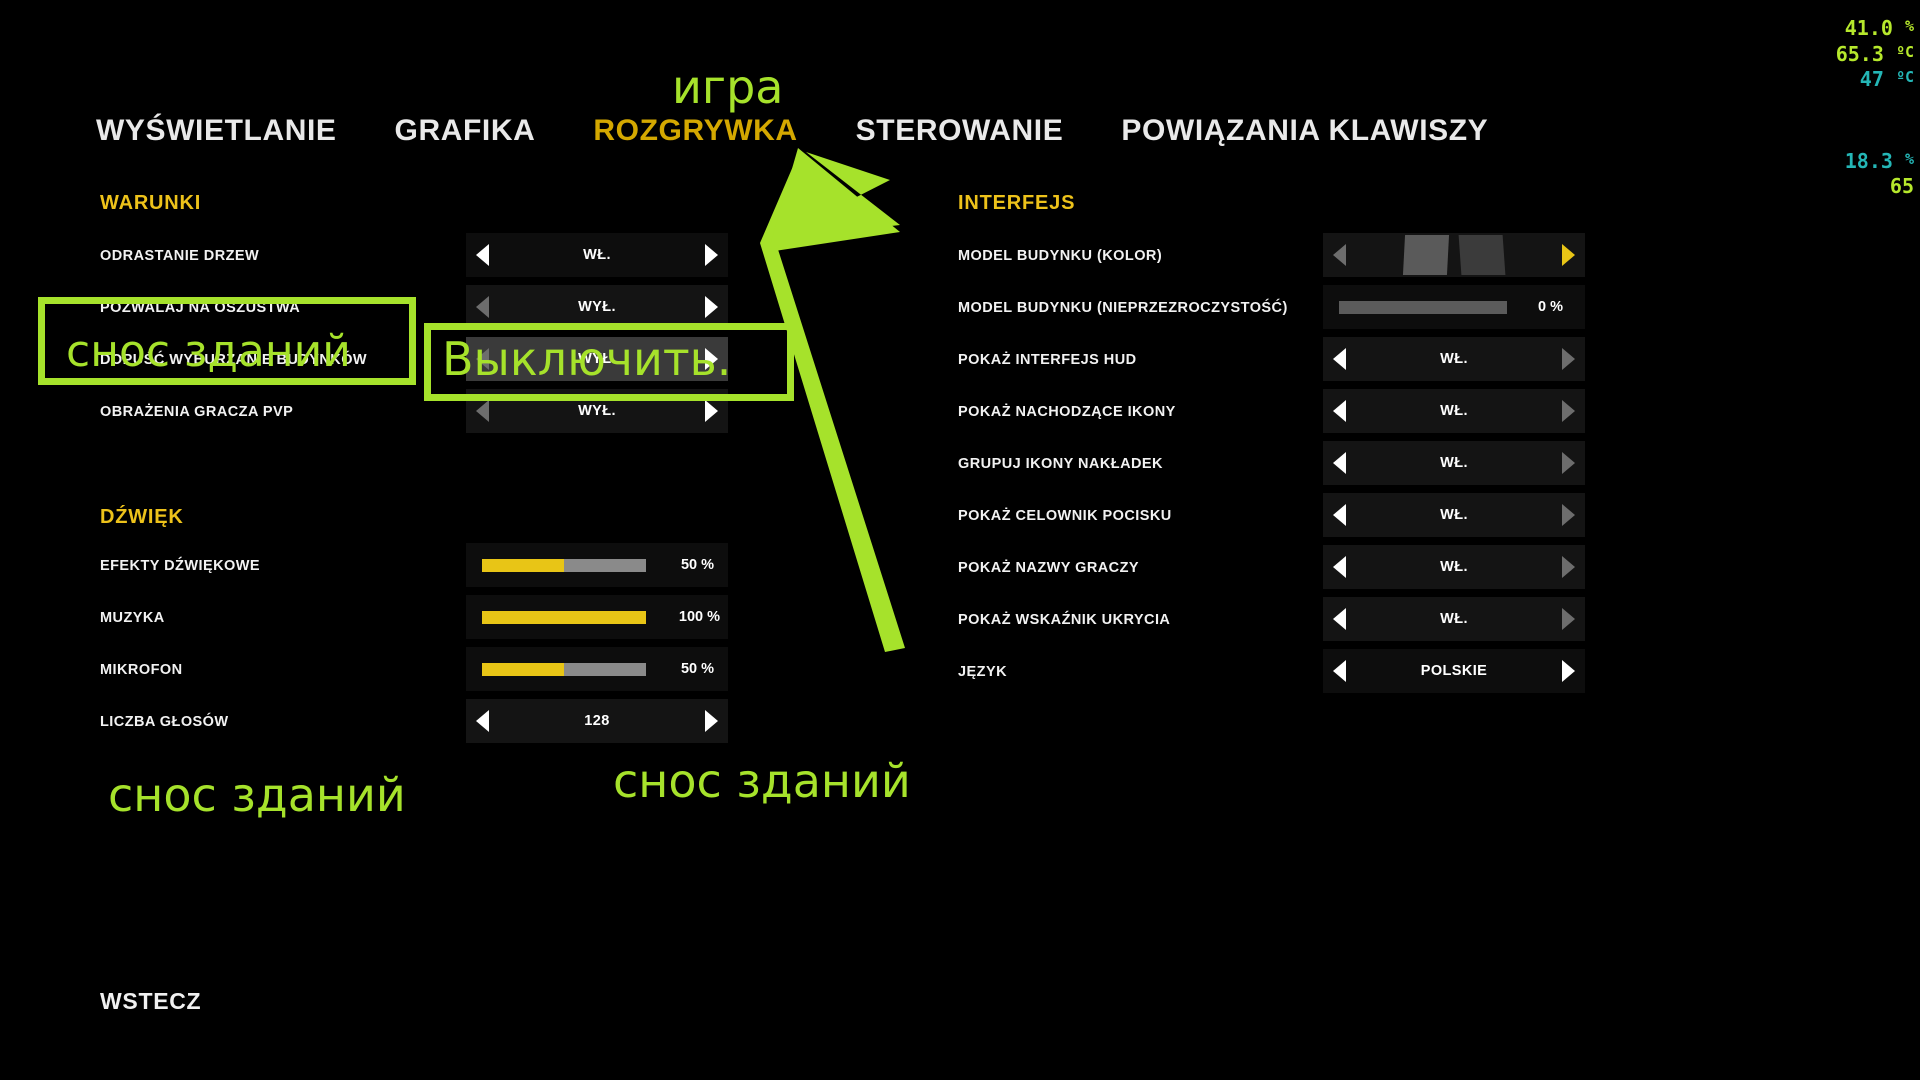 Image resolution: width=1920 pixels, height=1080 pixels. I want to click on row-pokaz-celownik-pocisku: POKAŻ CELOWNIK POCISKU WŁ., so click(1288, 516).